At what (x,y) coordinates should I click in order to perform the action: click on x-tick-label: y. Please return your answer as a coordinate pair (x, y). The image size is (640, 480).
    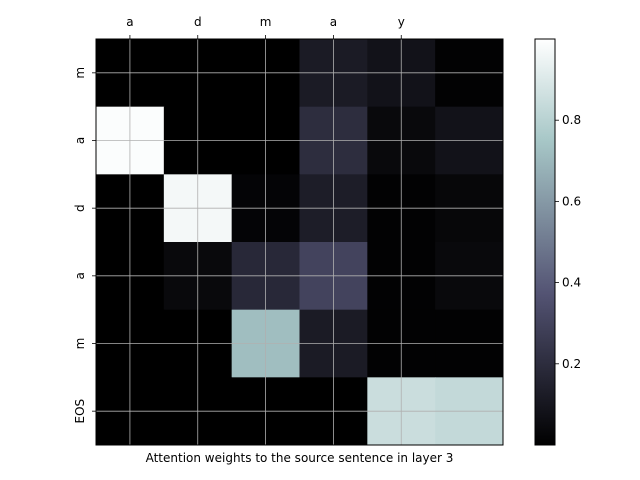
    Looking at the image, I should click on (401, 22).